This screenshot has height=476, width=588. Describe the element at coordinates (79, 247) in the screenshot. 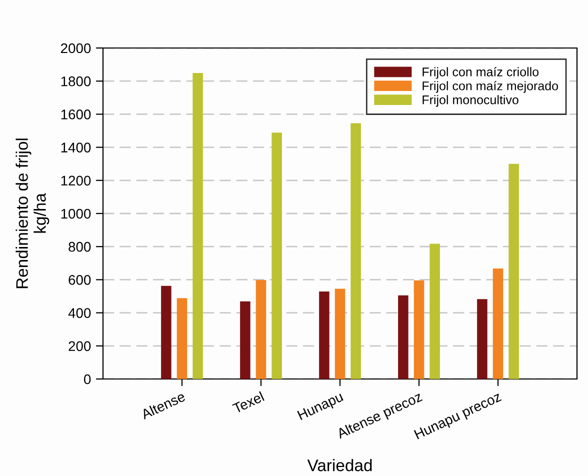

I see `y-tick-label: 800` at that location.